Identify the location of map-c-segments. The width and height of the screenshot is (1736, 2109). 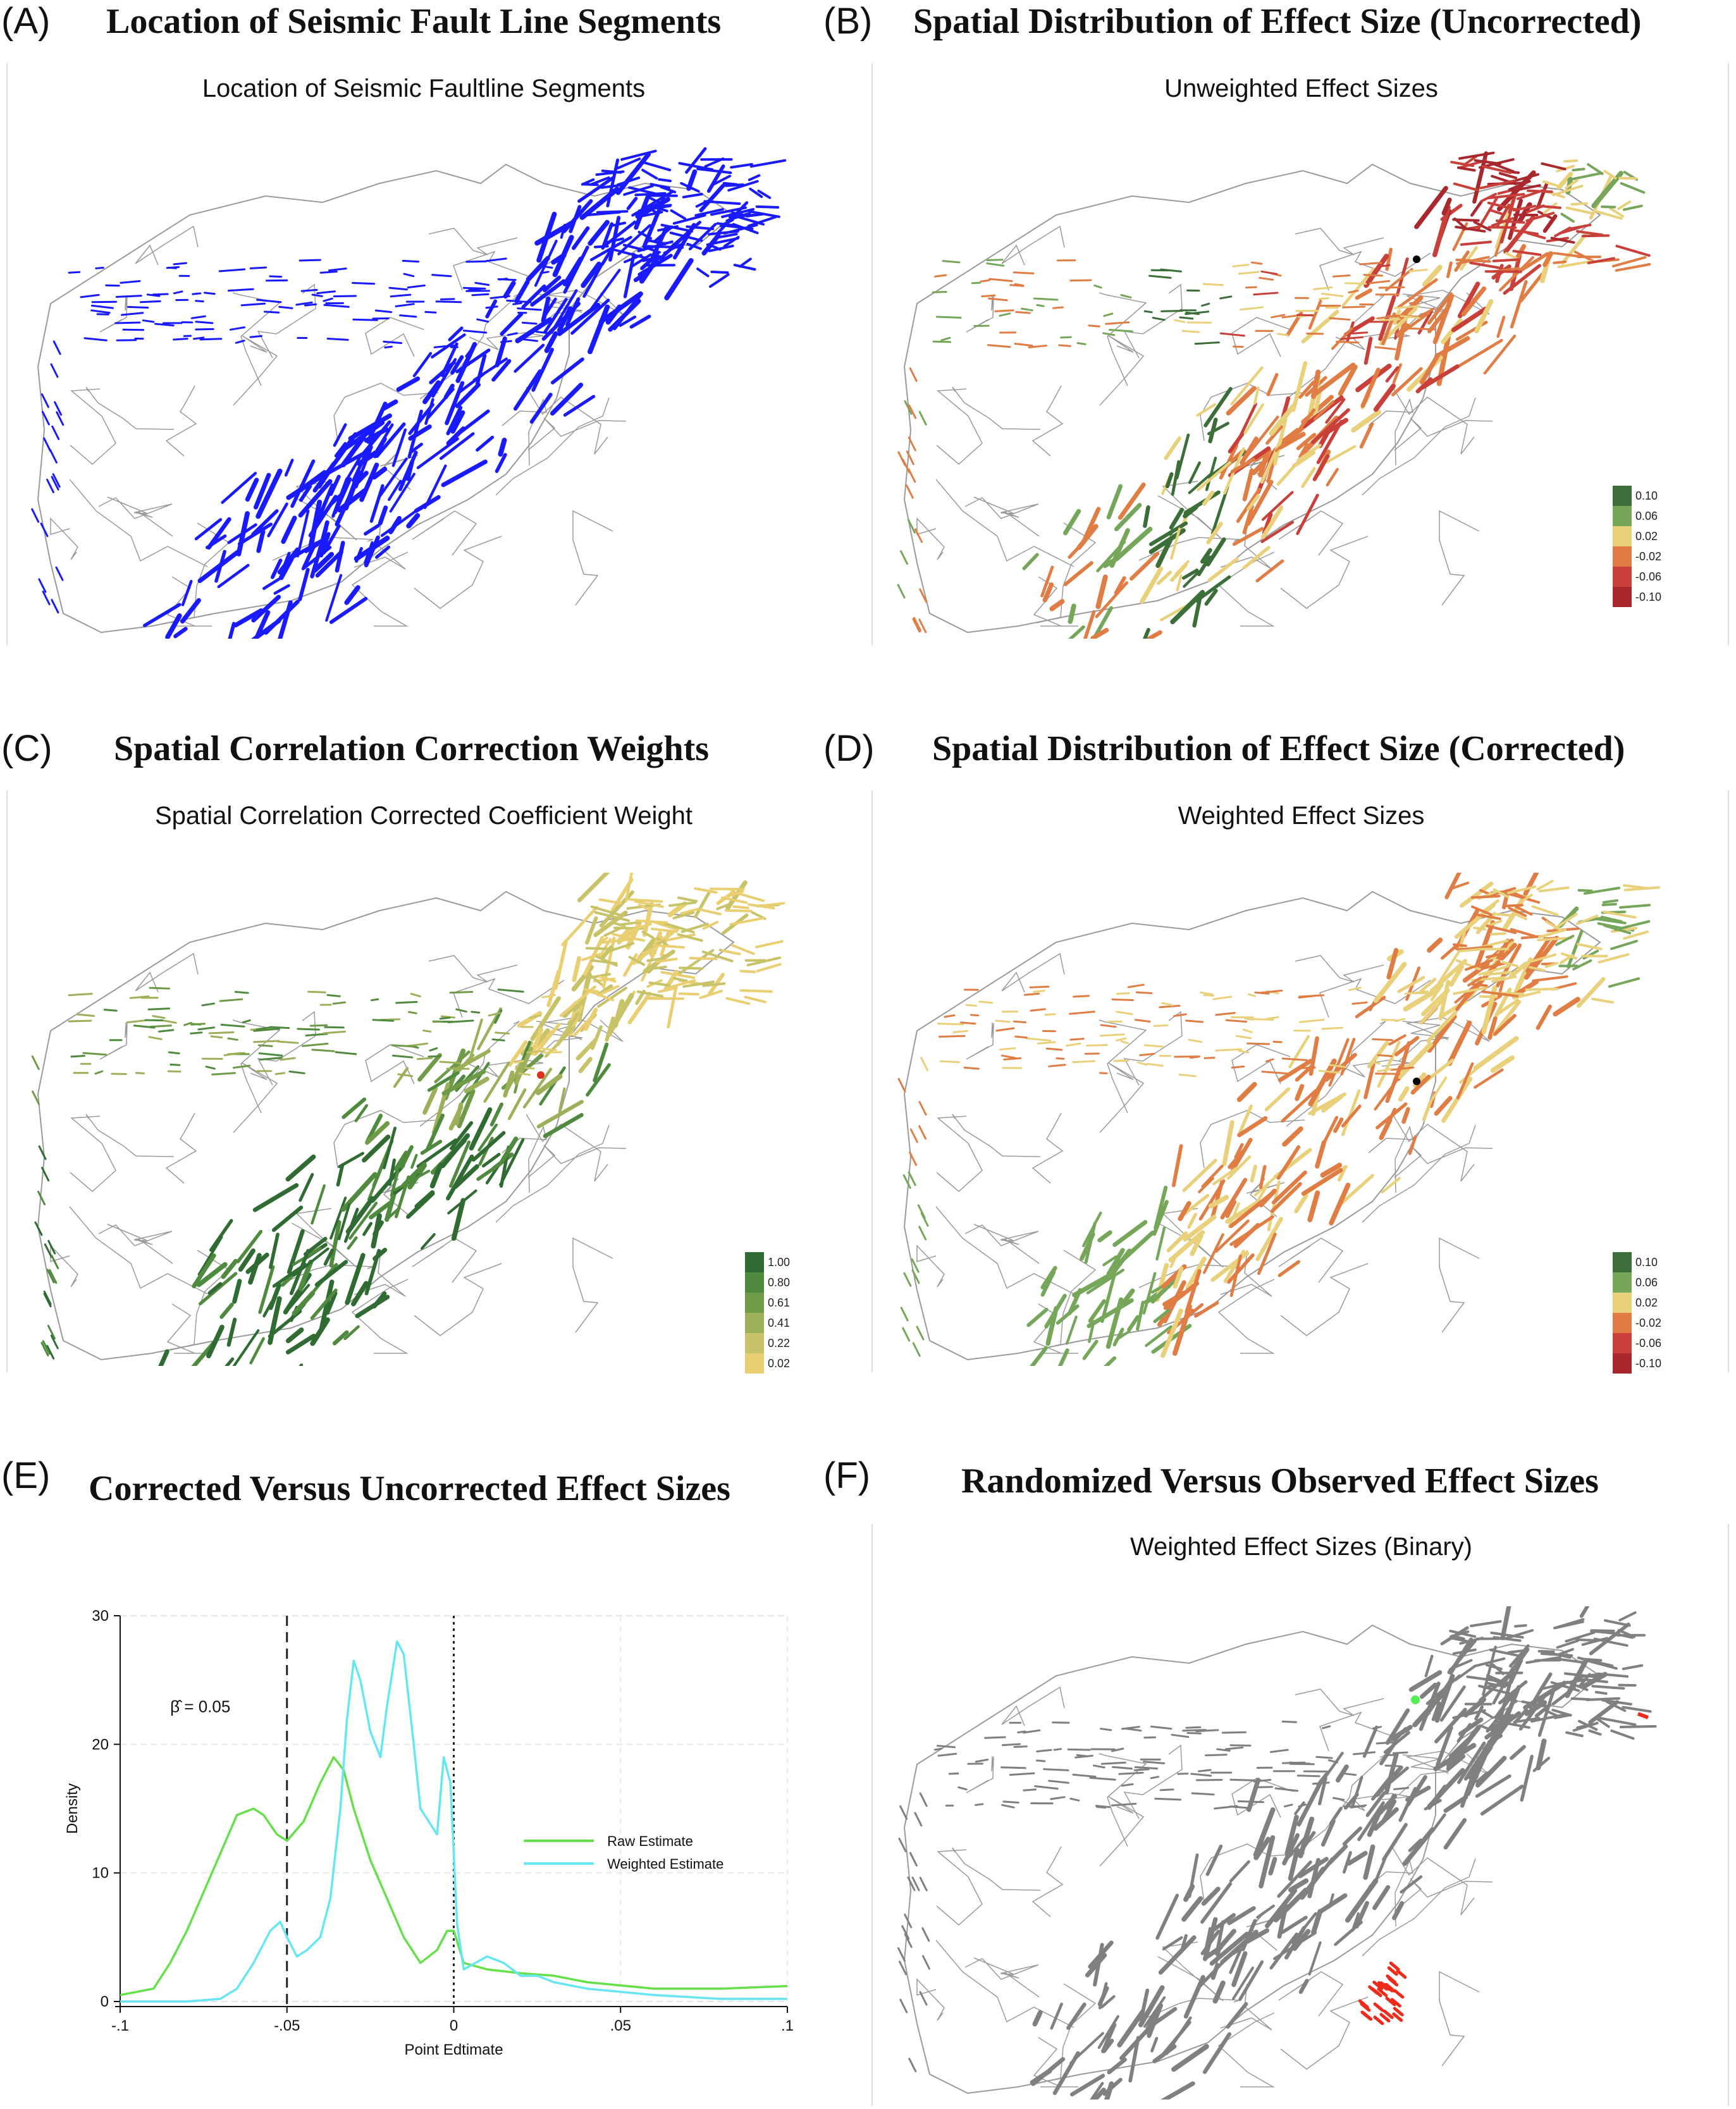
(408, 1119).